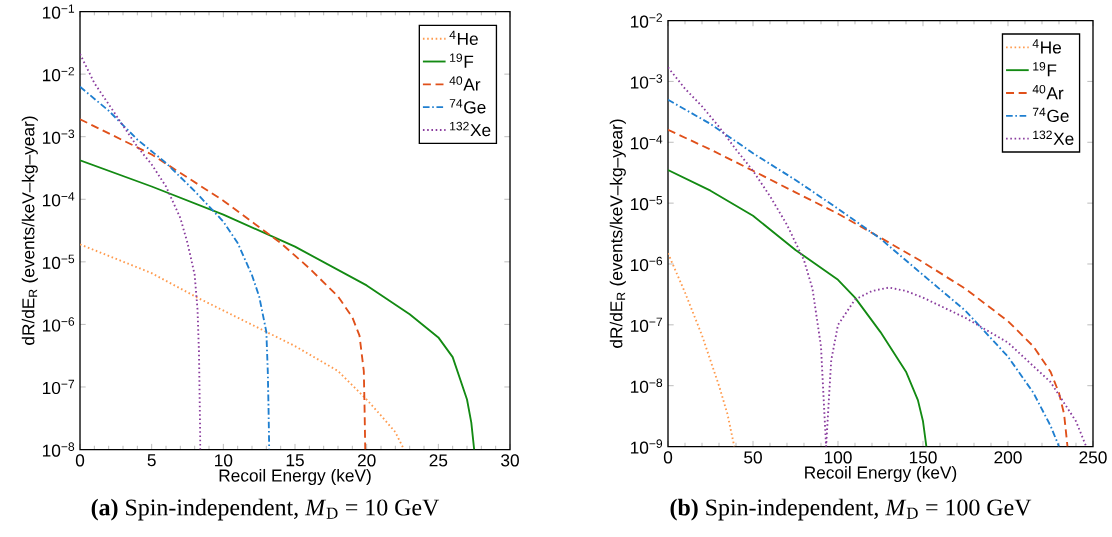 The width and height of the screenshot is (1112, 537). Describe the element at coordinates (295, 460) in the screenshot. I see `x-tick-label: 15` at that location.